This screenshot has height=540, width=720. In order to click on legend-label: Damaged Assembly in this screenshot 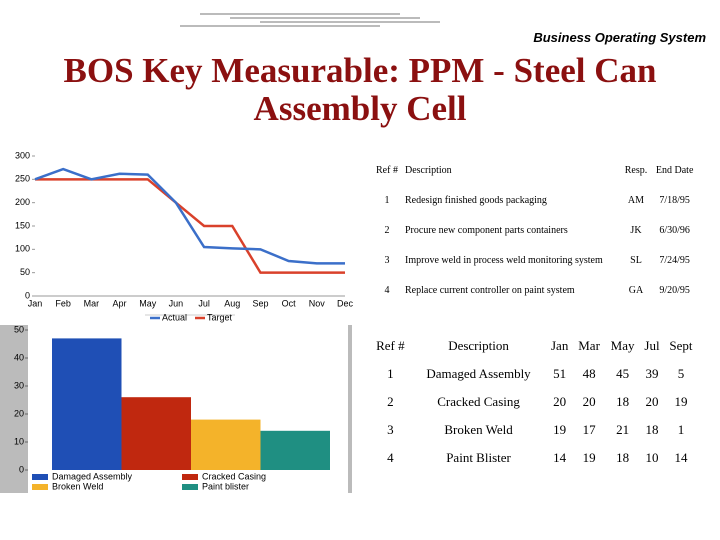, I will do `click(92, 476)`.